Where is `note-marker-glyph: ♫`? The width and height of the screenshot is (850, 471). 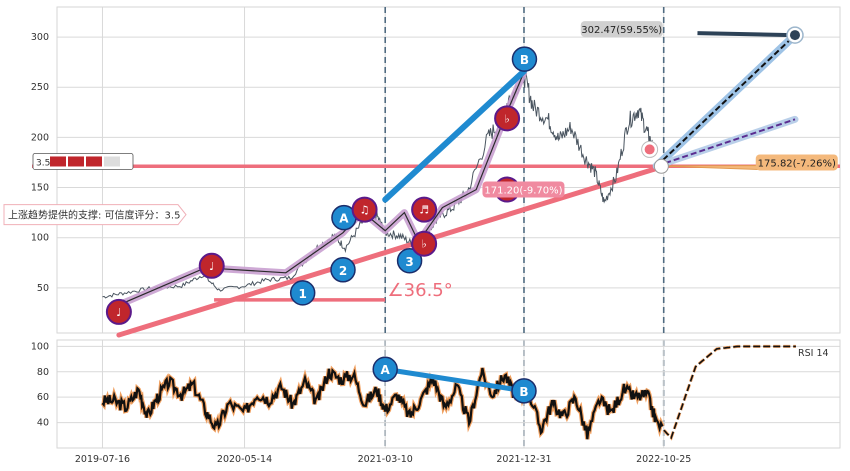
note-marker-glyph: ♫ is located at coordinates (365, 210).